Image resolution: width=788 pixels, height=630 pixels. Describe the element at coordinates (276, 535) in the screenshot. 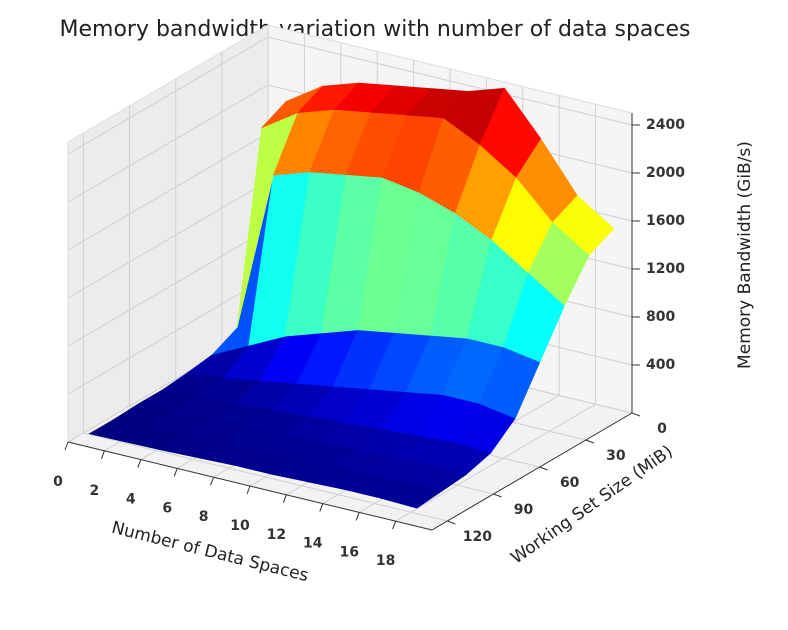

I see `x-tick-label: 12` at that location.